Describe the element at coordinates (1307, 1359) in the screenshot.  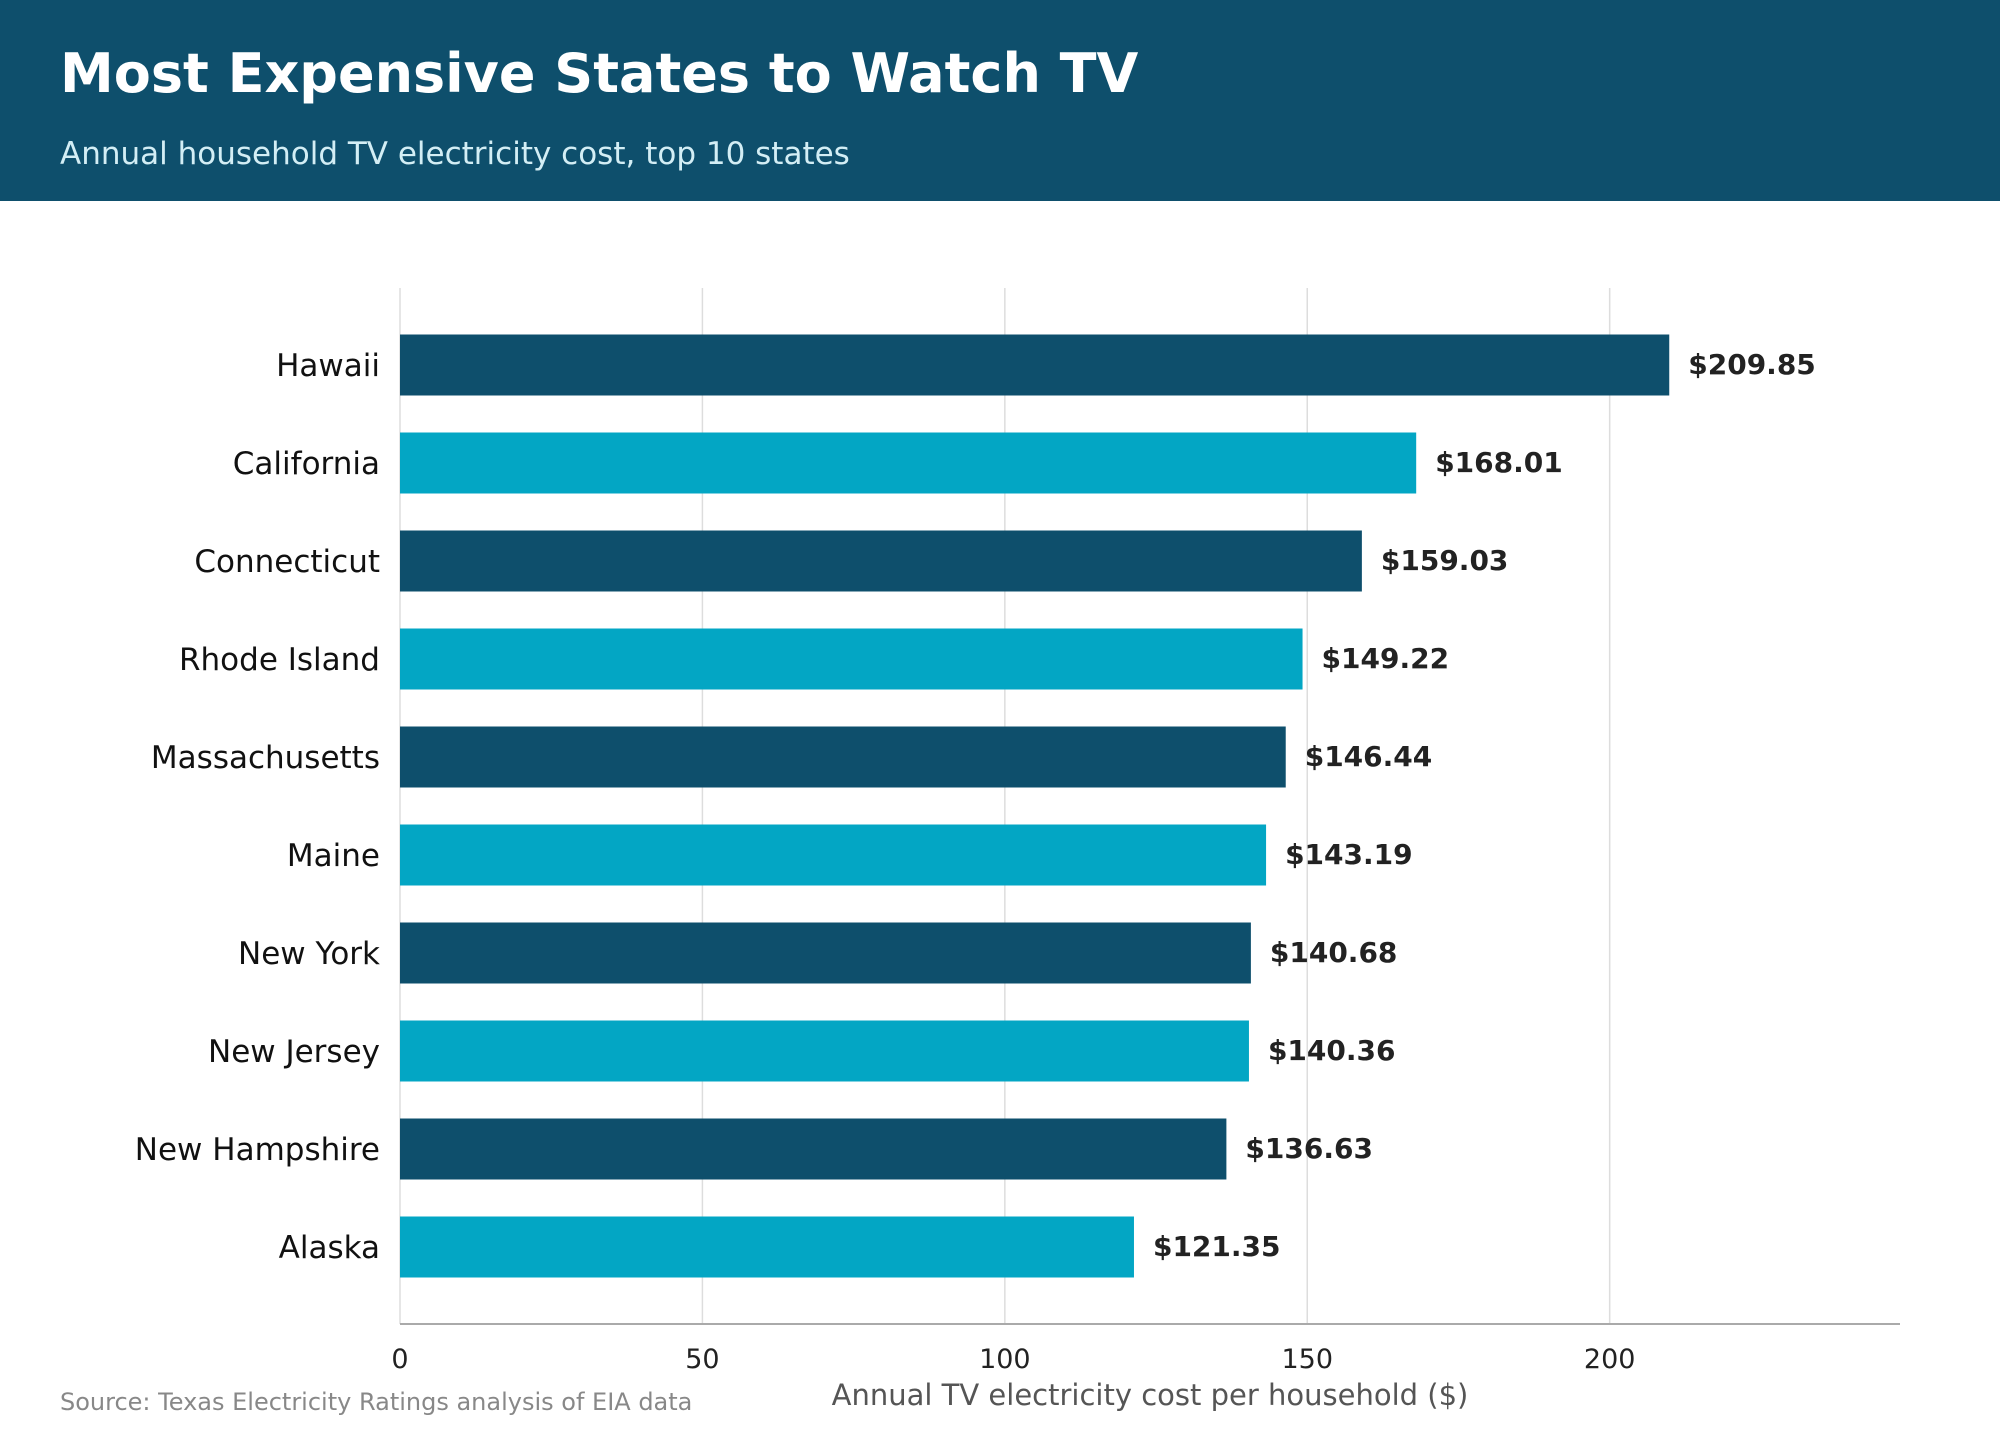
I see `x-tick-label: 150` at that location.